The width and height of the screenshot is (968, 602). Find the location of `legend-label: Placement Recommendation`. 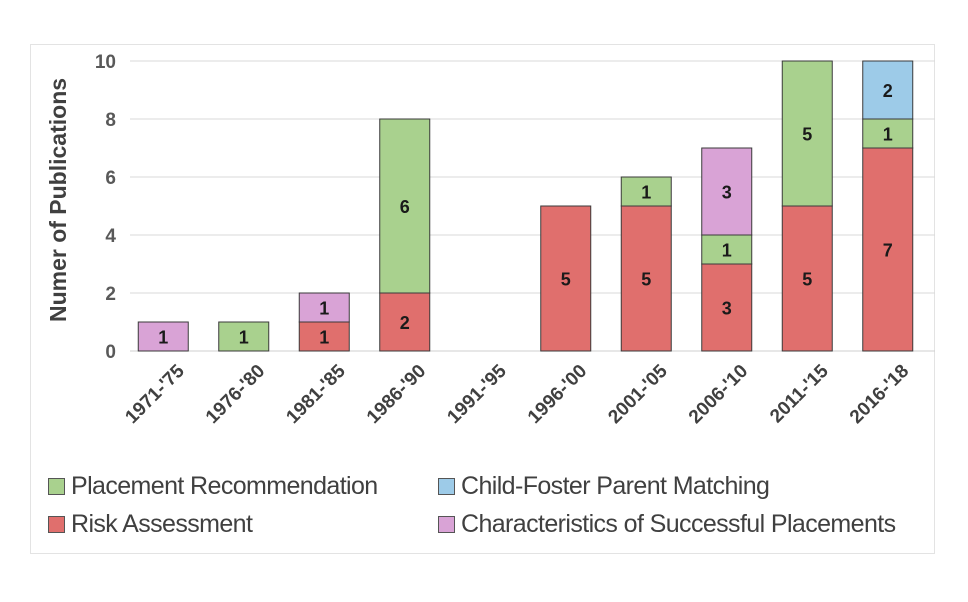

legend-label: Placement Recommendation is located at coordinates (224, 486).